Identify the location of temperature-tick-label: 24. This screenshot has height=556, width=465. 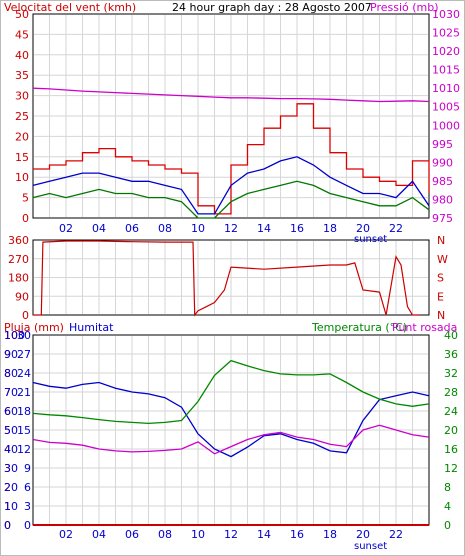
(451, 411).